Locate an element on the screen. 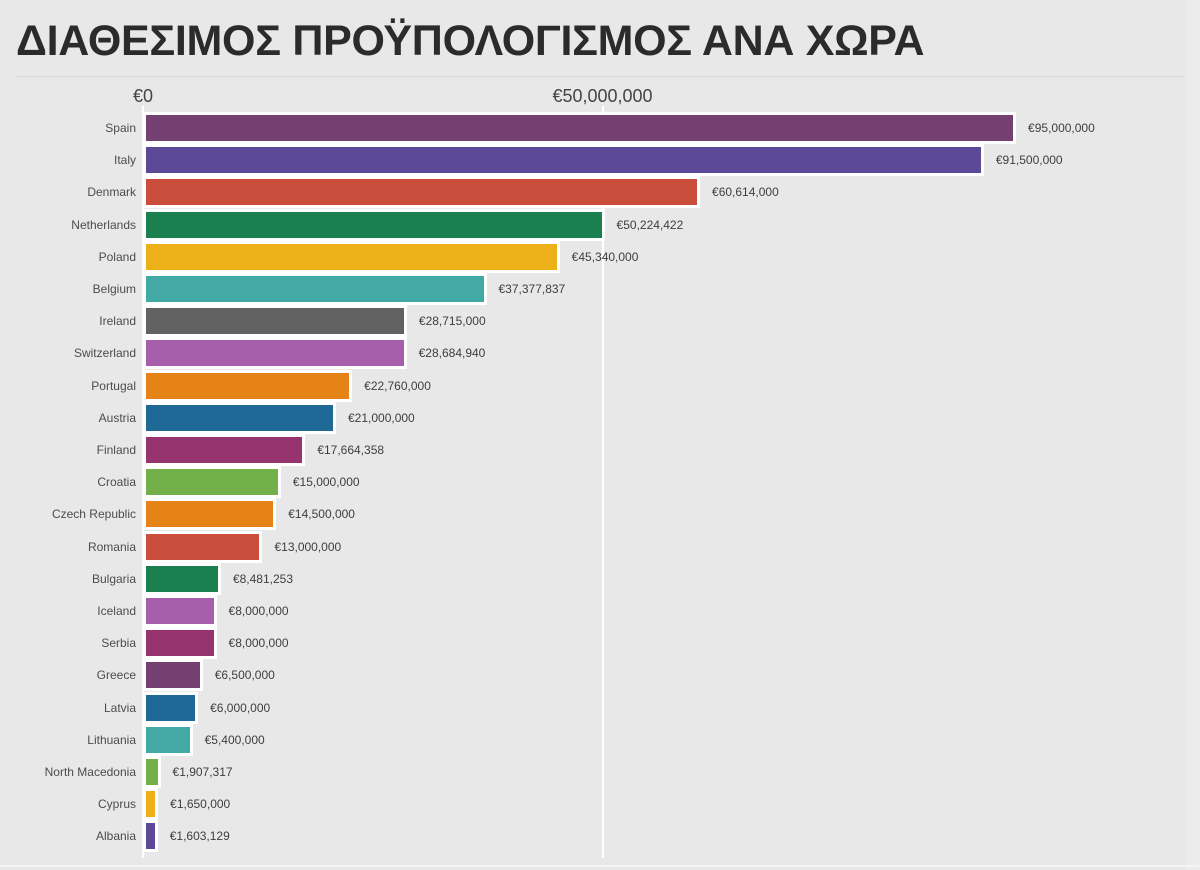 Image resolution: width=1200 pixels, height=870 pixels. bar-row: Latvia €6,000,000 is located at coordinates (600, 707).